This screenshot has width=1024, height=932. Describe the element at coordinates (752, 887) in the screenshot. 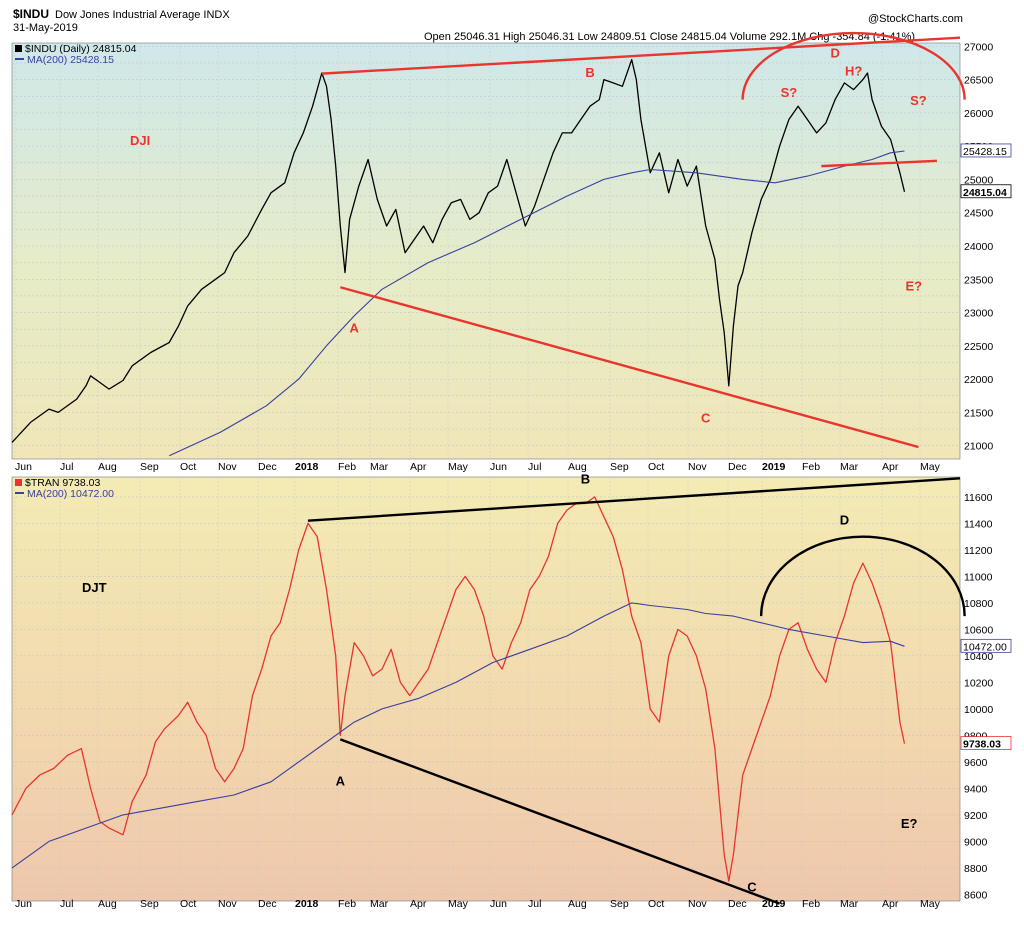

I see `djt-wave-label: C` at that location.